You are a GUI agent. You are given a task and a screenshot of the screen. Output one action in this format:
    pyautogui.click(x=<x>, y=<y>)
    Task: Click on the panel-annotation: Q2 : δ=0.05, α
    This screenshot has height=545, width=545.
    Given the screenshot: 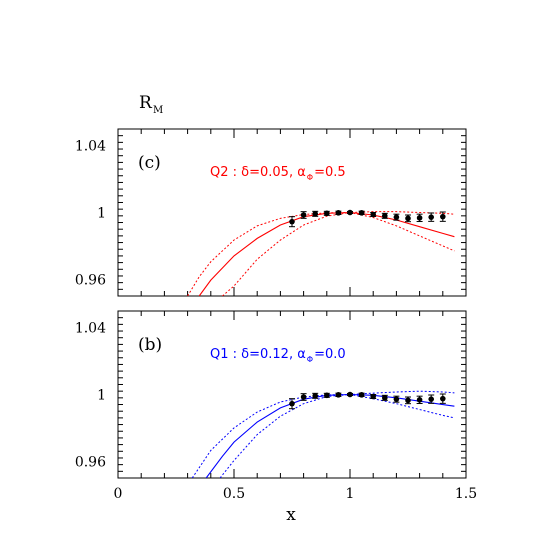 What is the action you would take?
    pyautogui.click(x=258, y=172)
    